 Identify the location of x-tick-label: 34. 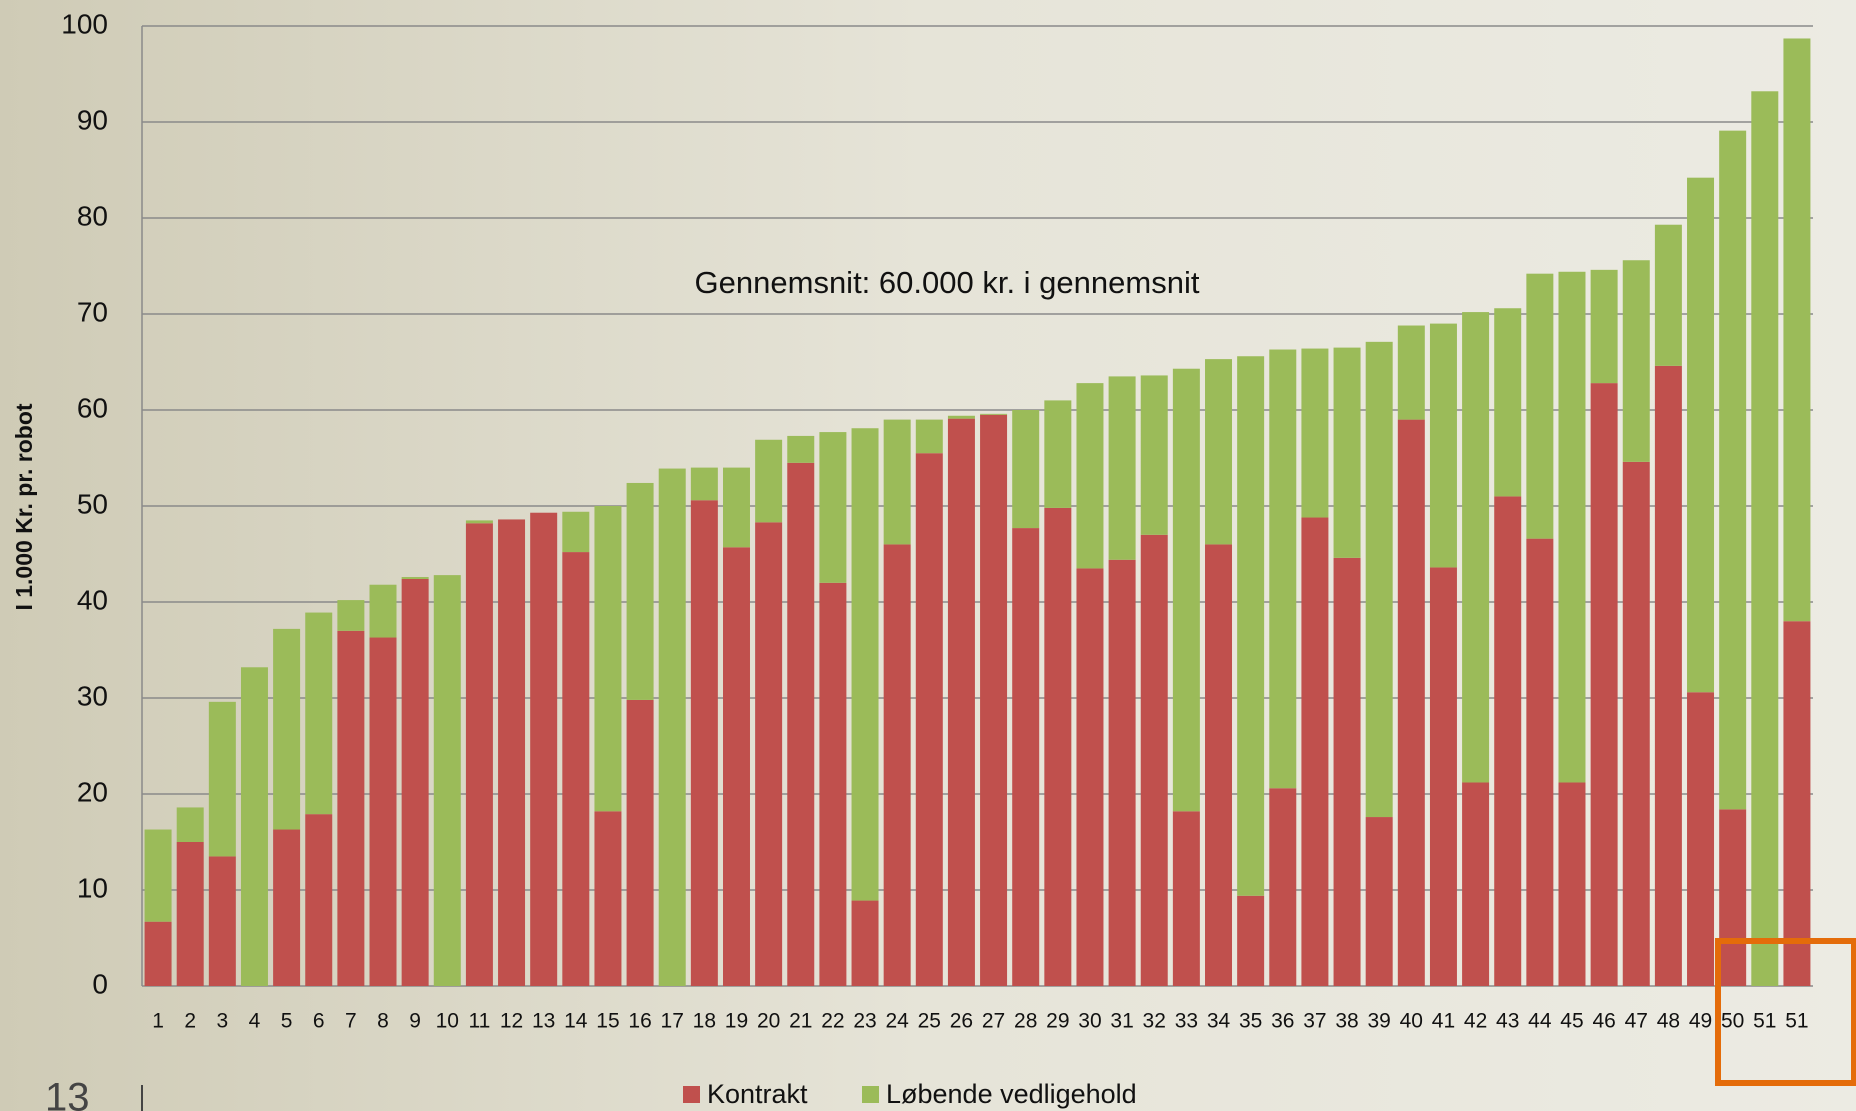
(1219, 1021).